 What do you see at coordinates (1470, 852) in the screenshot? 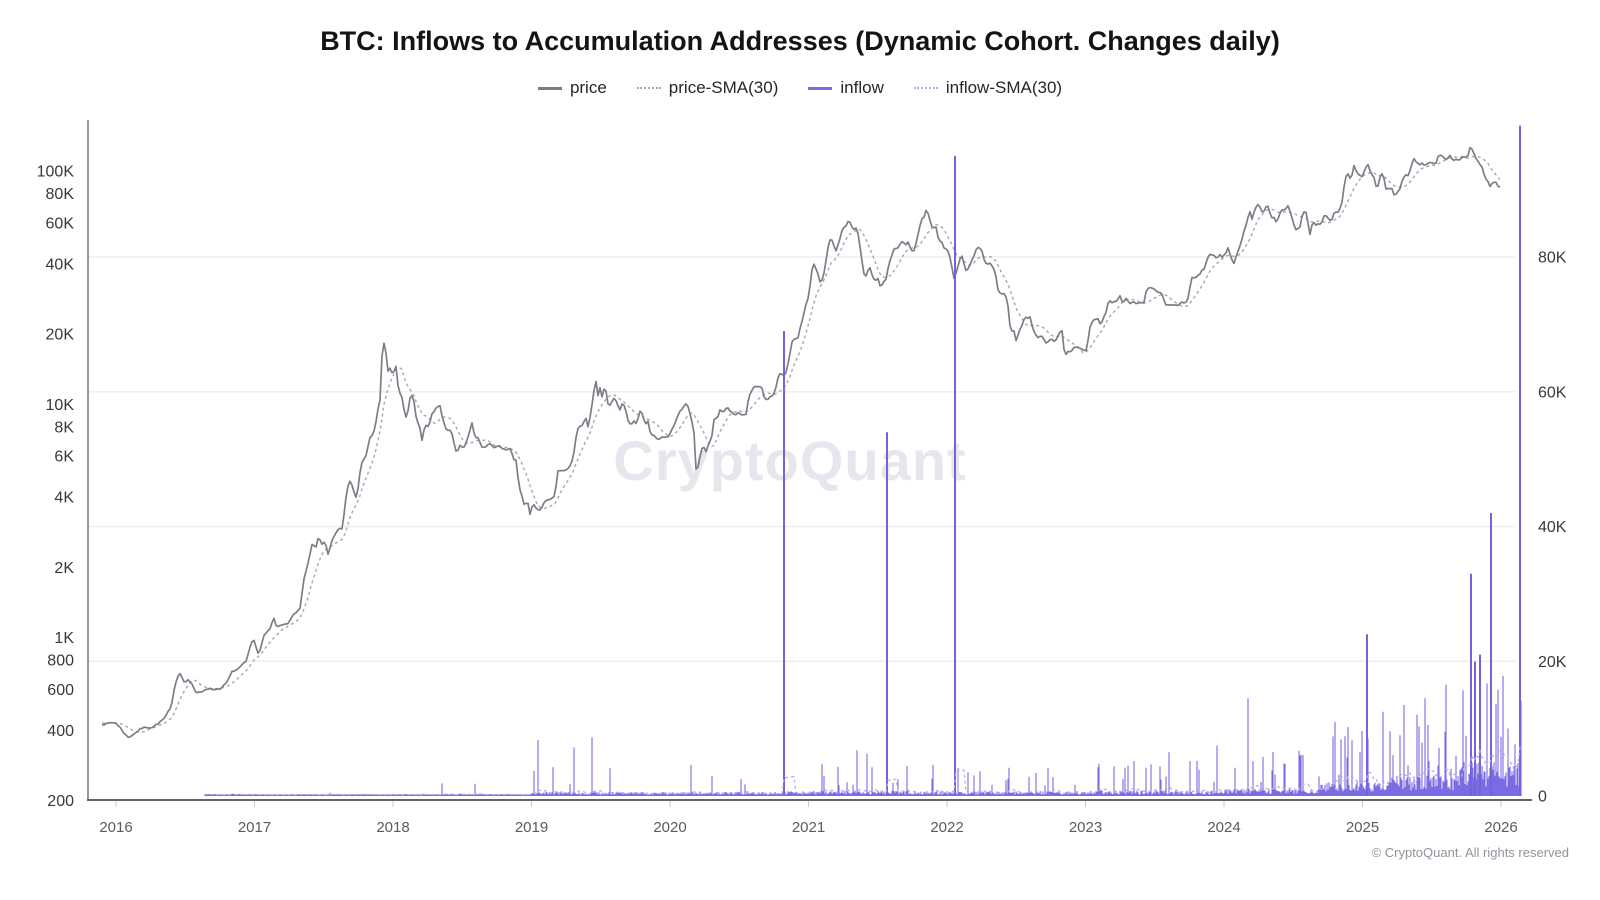
I see `copyright-notice: © CryptoQuant. All rights reserved` at bounding box center [1470, 852].